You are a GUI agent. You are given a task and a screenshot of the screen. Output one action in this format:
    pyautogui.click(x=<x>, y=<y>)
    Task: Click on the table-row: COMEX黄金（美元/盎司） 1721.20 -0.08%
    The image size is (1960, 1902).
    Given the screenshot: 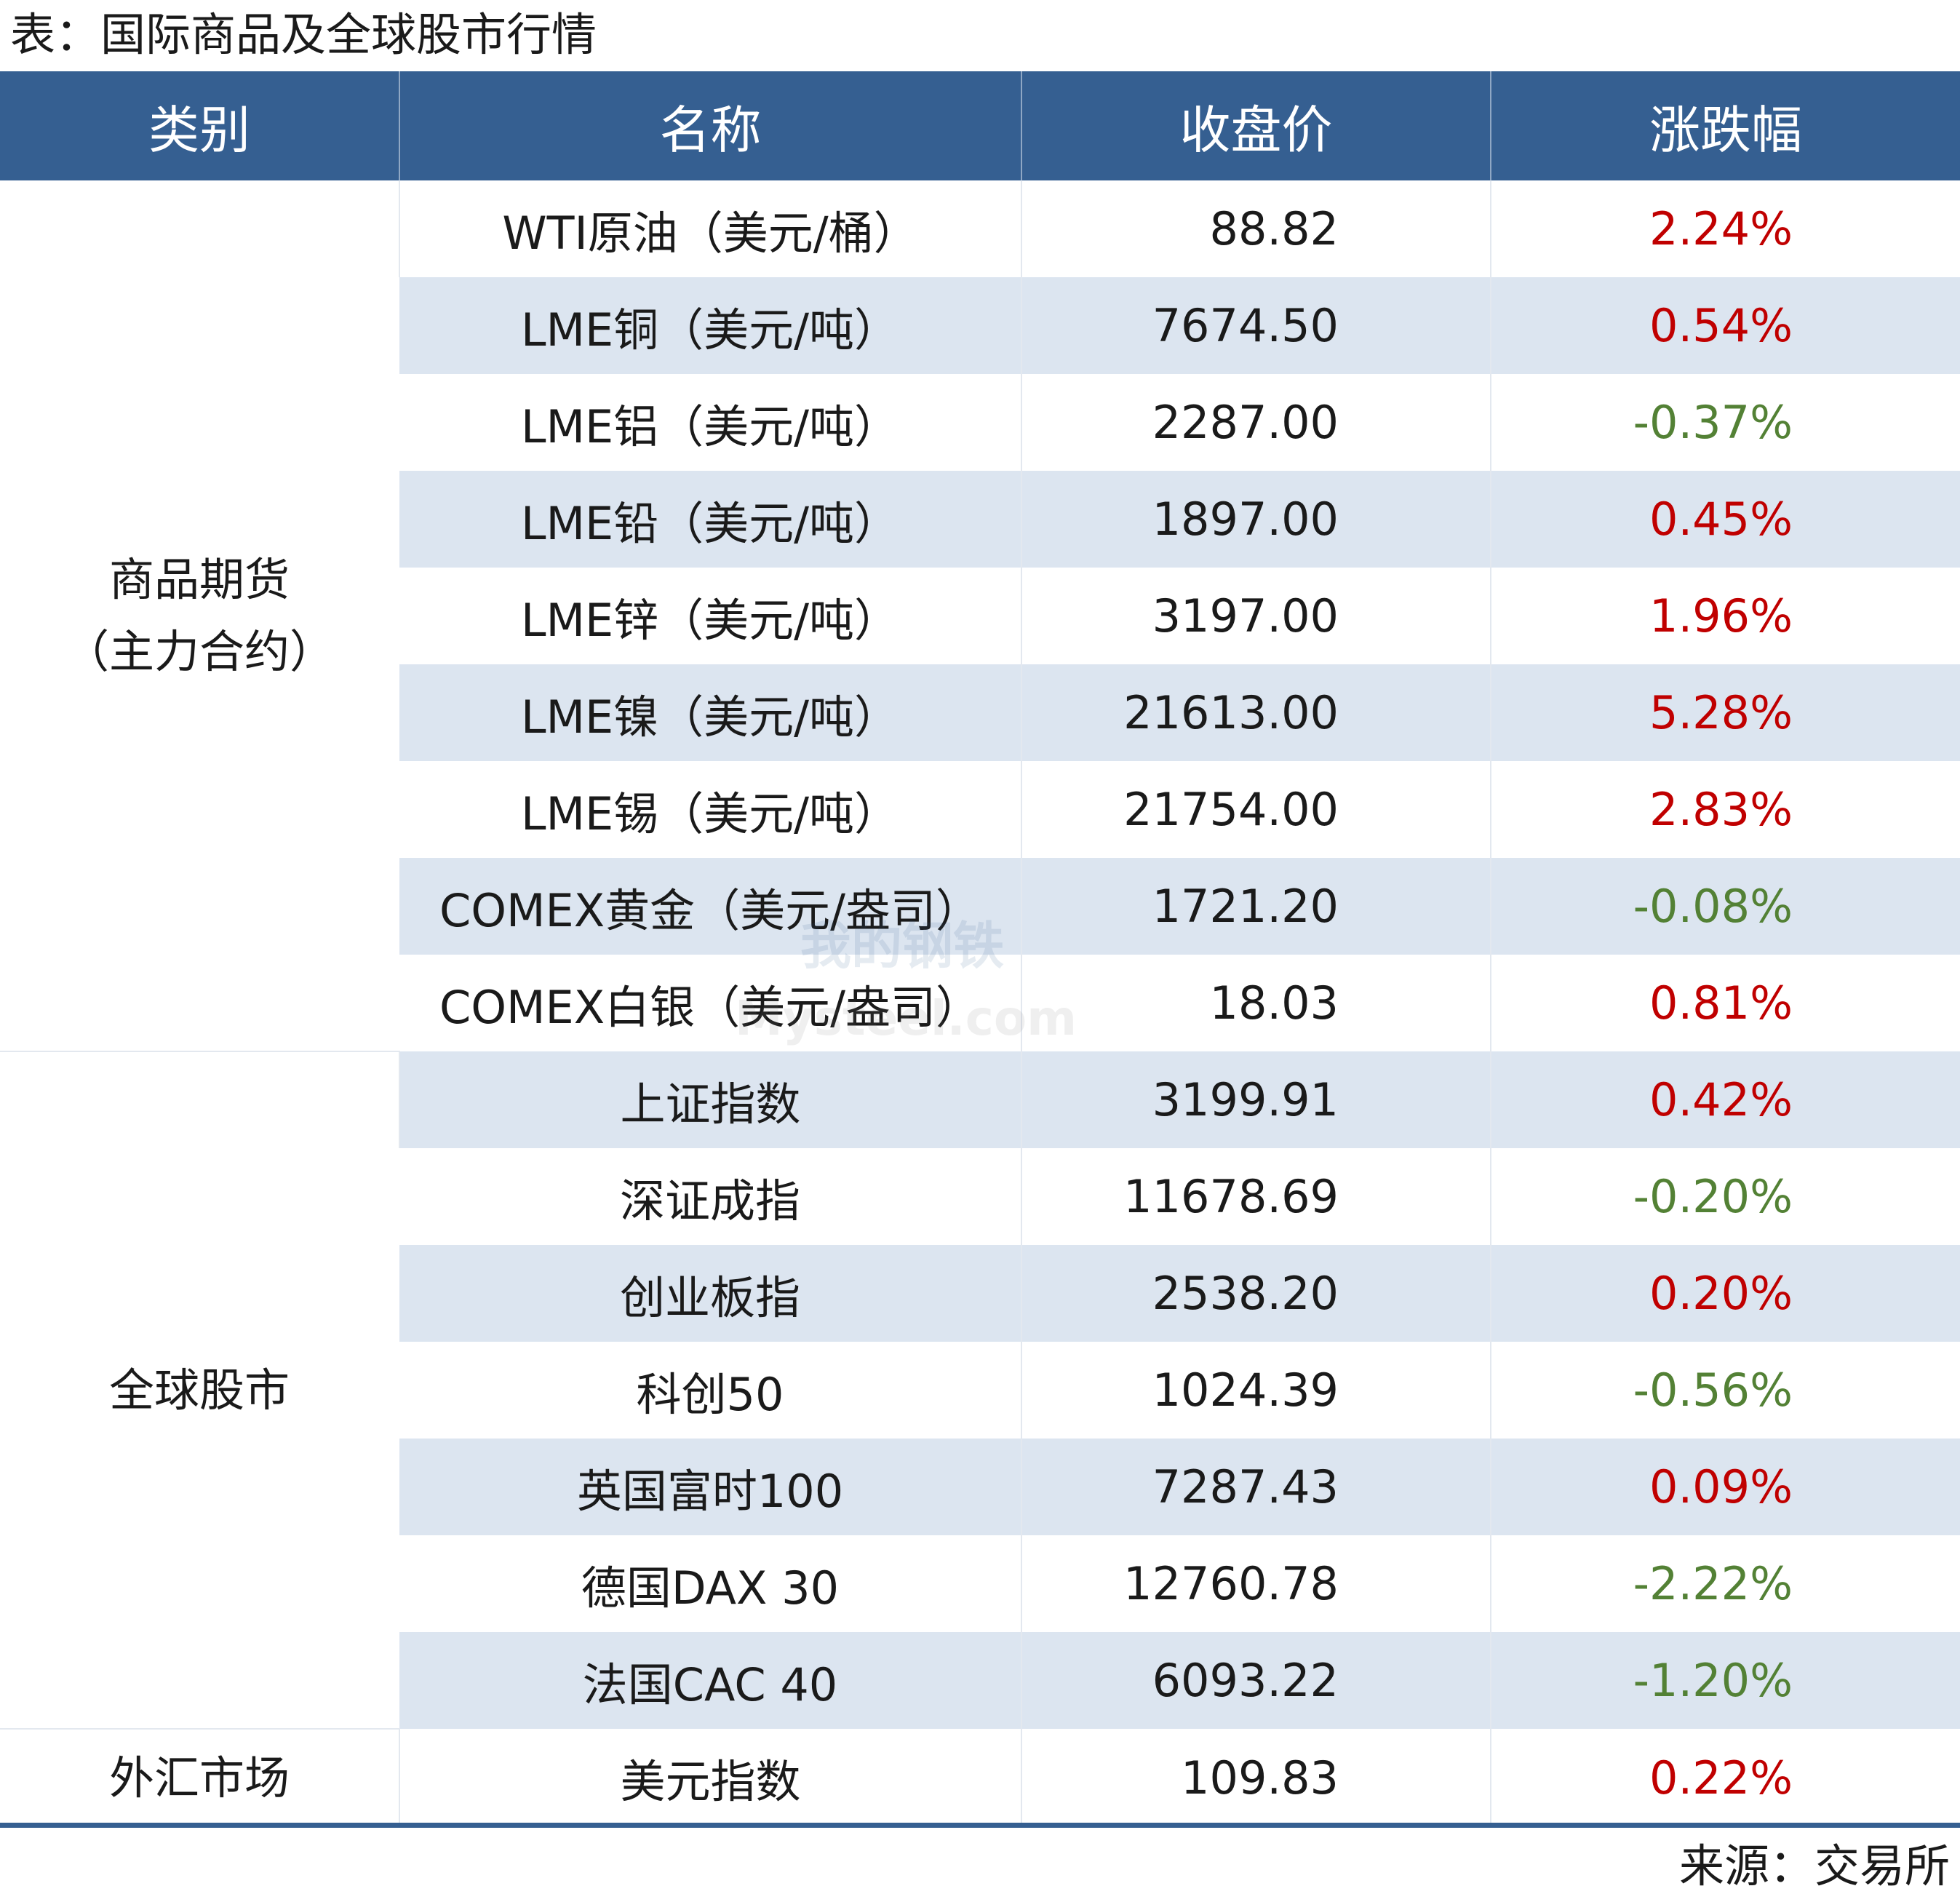 What is the action you would take?
    pyautogui.click(x=980, y=906)
    